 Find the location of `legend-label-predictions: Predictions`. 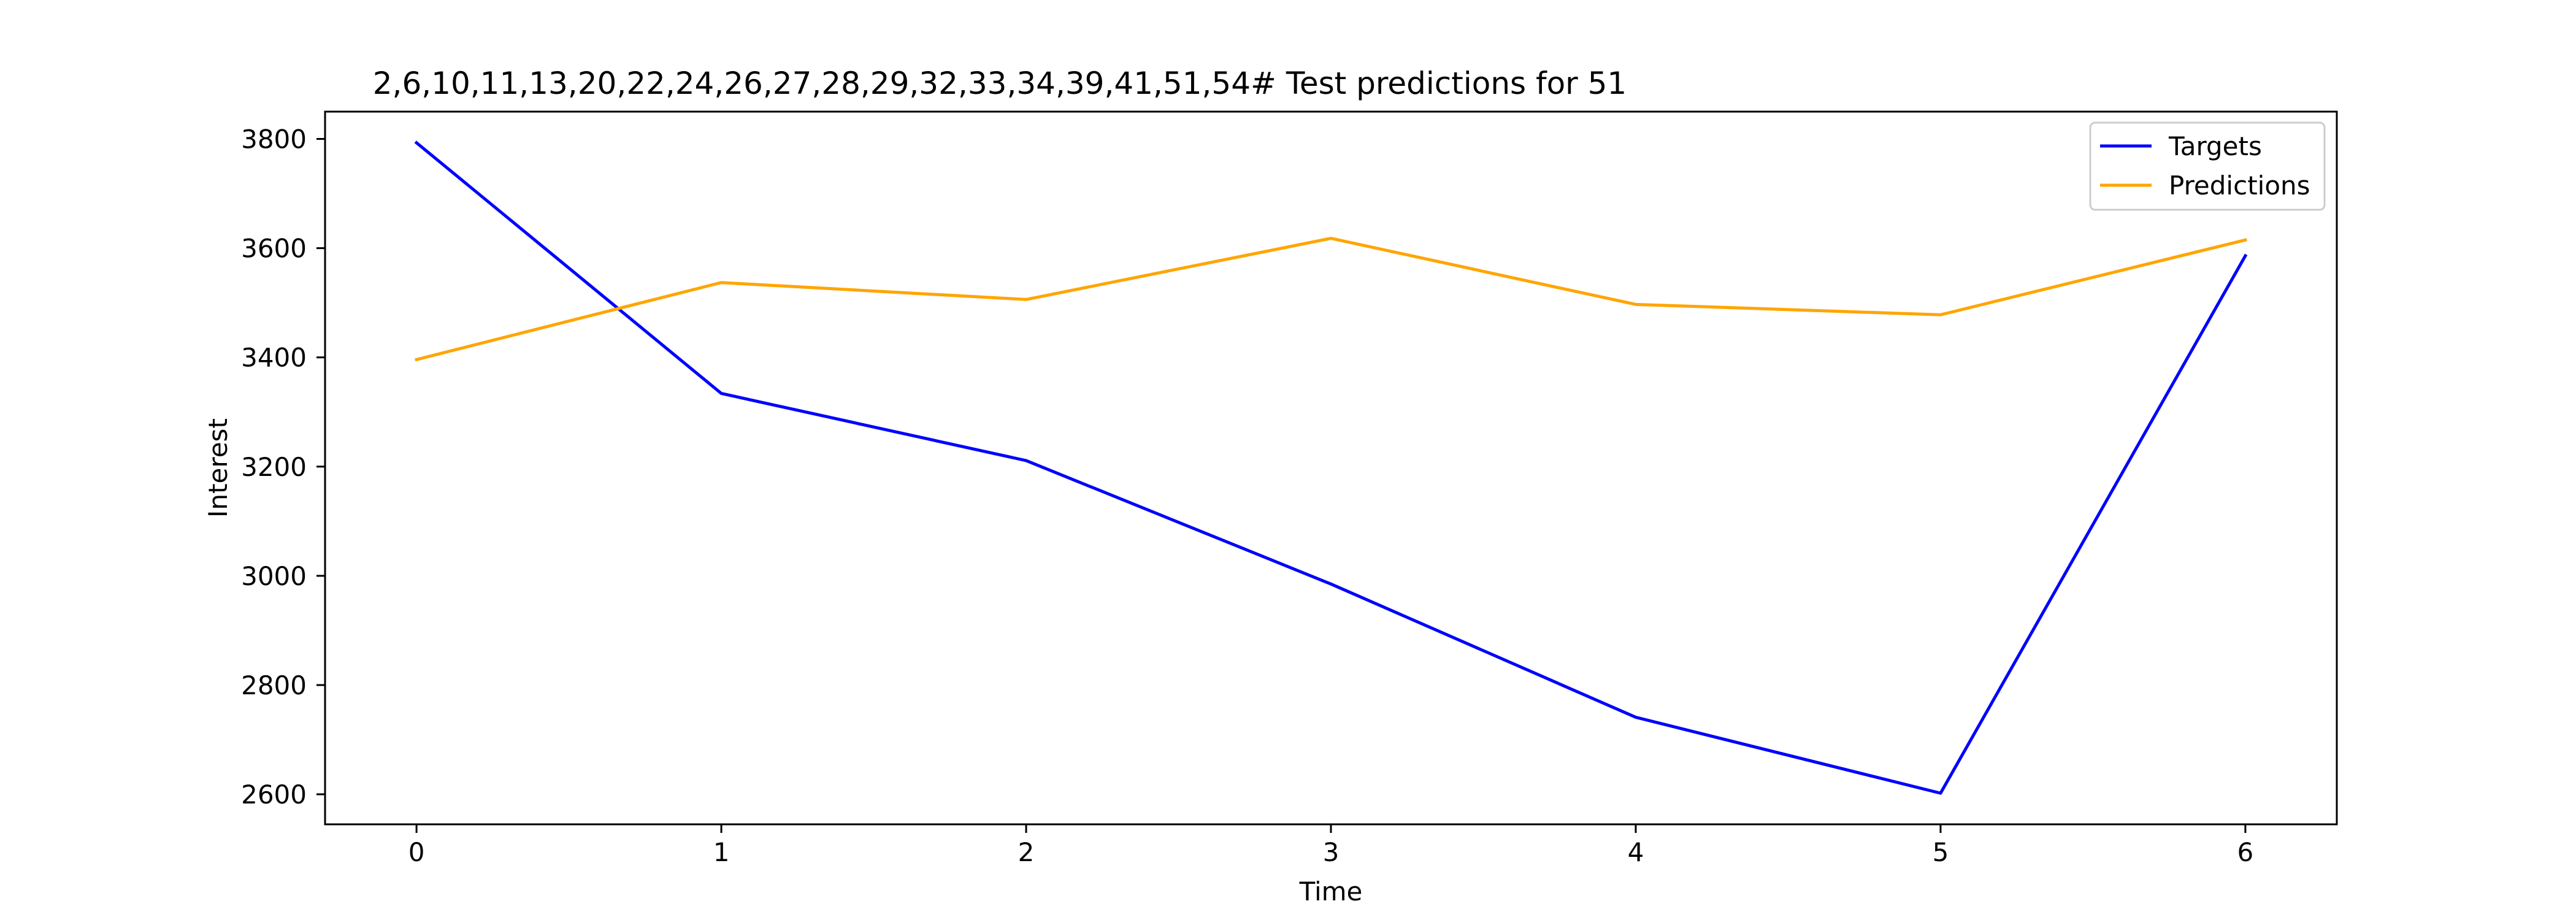

legend-label-predictions: Predictions is located at coordinates (2239, 186).